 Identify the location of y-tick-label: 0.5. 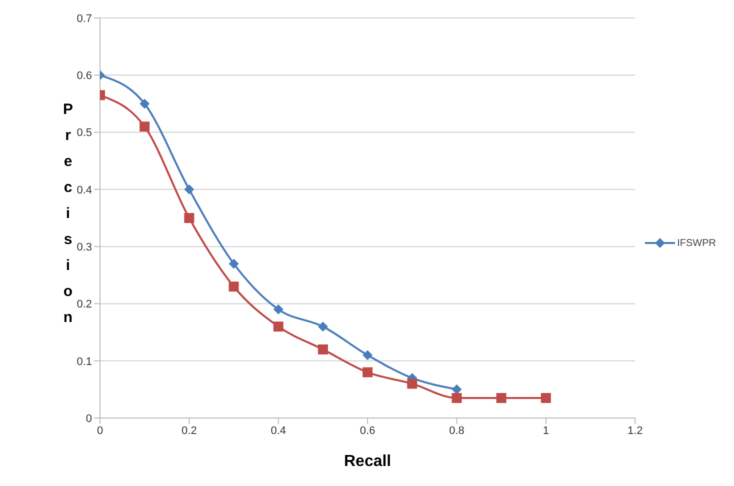
(84, 133).